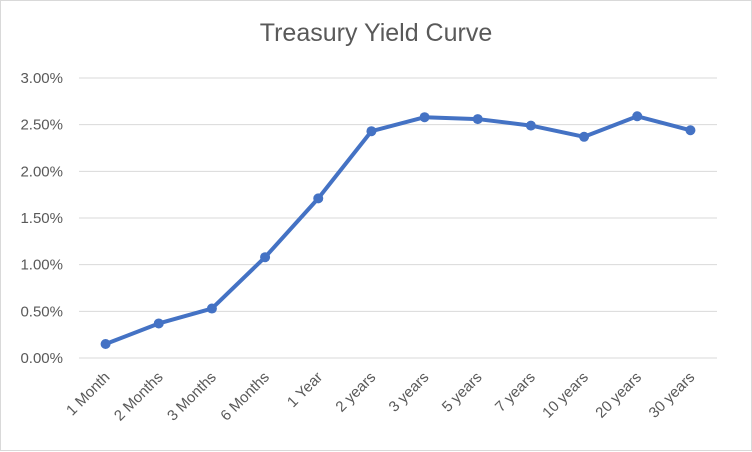 This screenshot has width=752, height=452. What do you see at coordinates (515, 392) in the screenshot?
I see `x-tick-label: 7 years` at bounding box center [515, 392].